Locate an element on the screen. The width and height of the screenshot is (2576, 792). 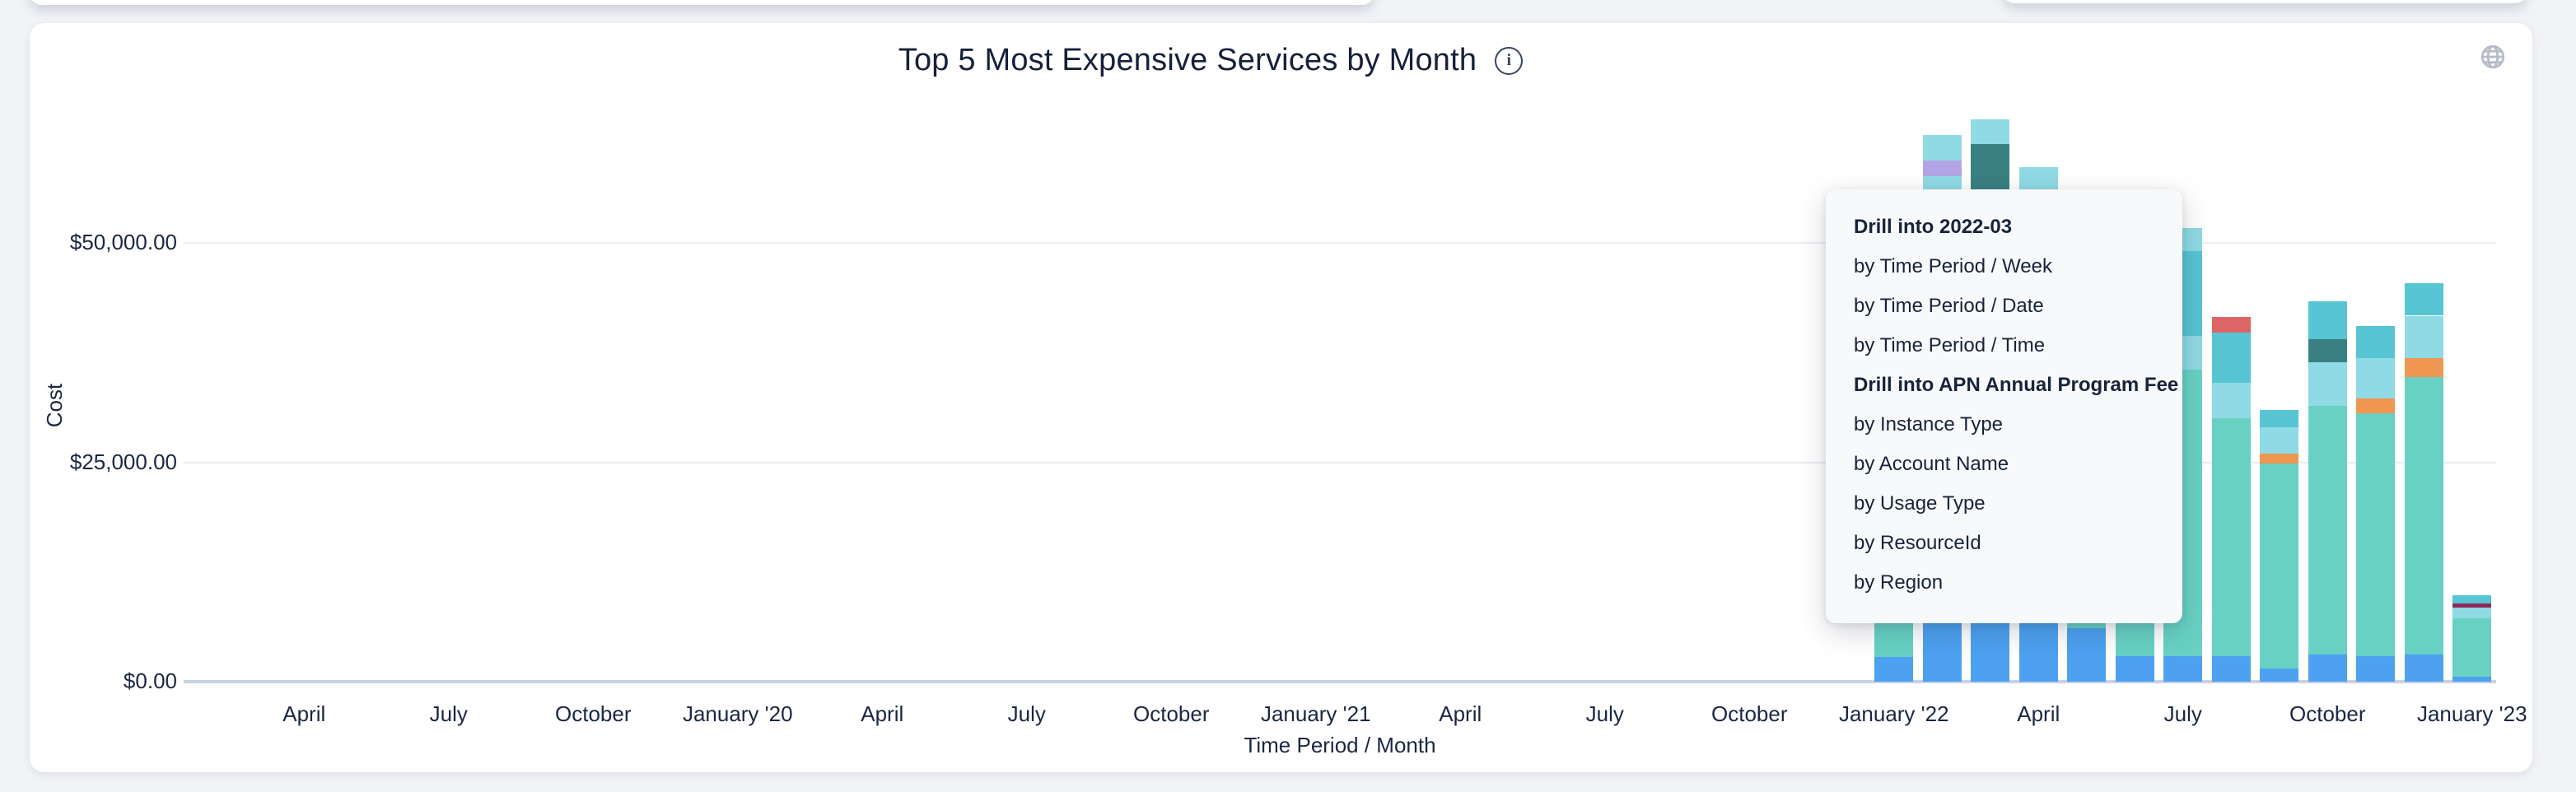
menu-item: by Usage Type is located at coordinates (1920, 504).